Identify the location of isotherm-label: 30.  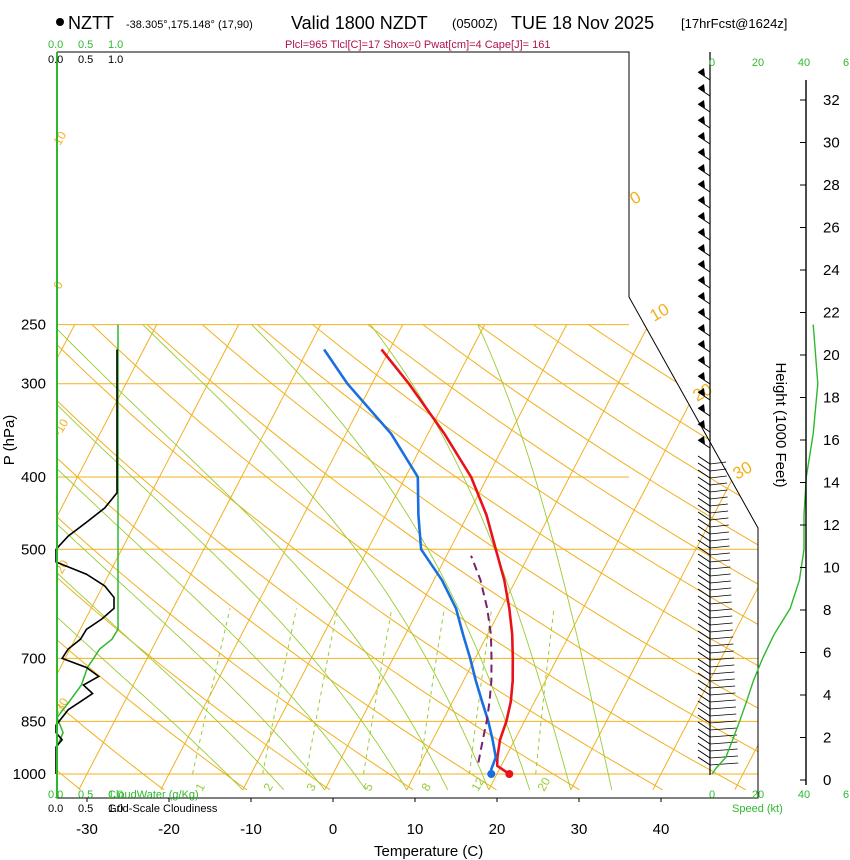
(743, 471).